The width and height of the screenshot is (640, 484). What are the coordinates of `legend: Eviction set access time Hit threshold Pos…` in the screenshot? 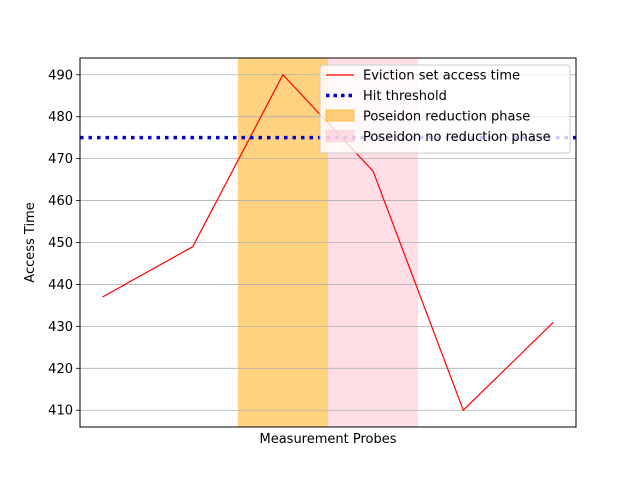 It's located at (445, 109).